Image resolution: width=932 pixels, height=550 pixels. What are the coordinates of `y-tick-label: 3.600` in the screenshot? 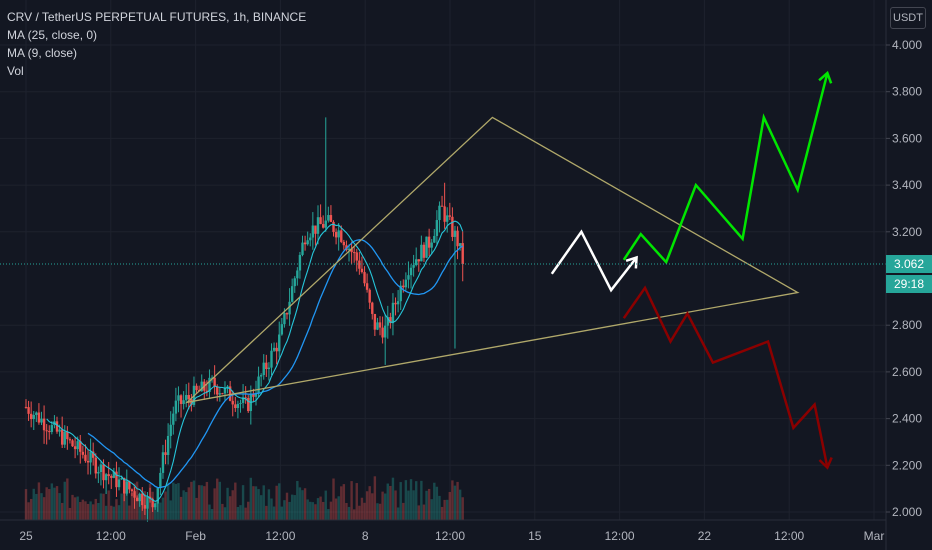 It's located at (907, 138).